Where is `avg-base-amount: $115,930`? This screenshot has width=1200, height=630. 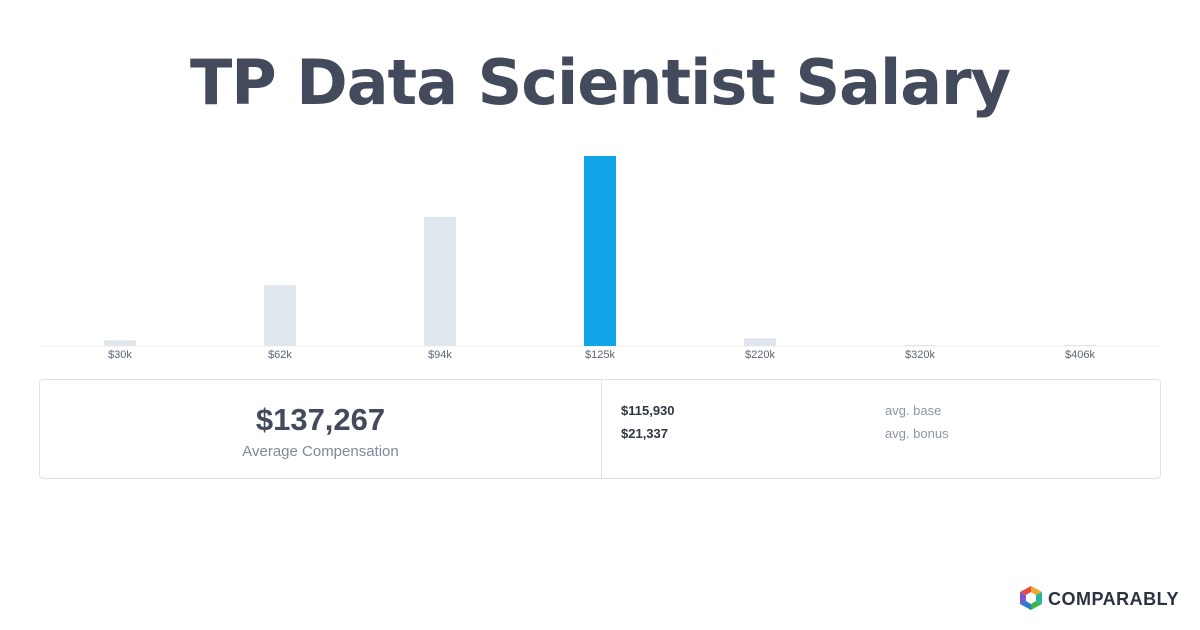 avg-base-amount: $115,930 is located at coordinates (648, 410).